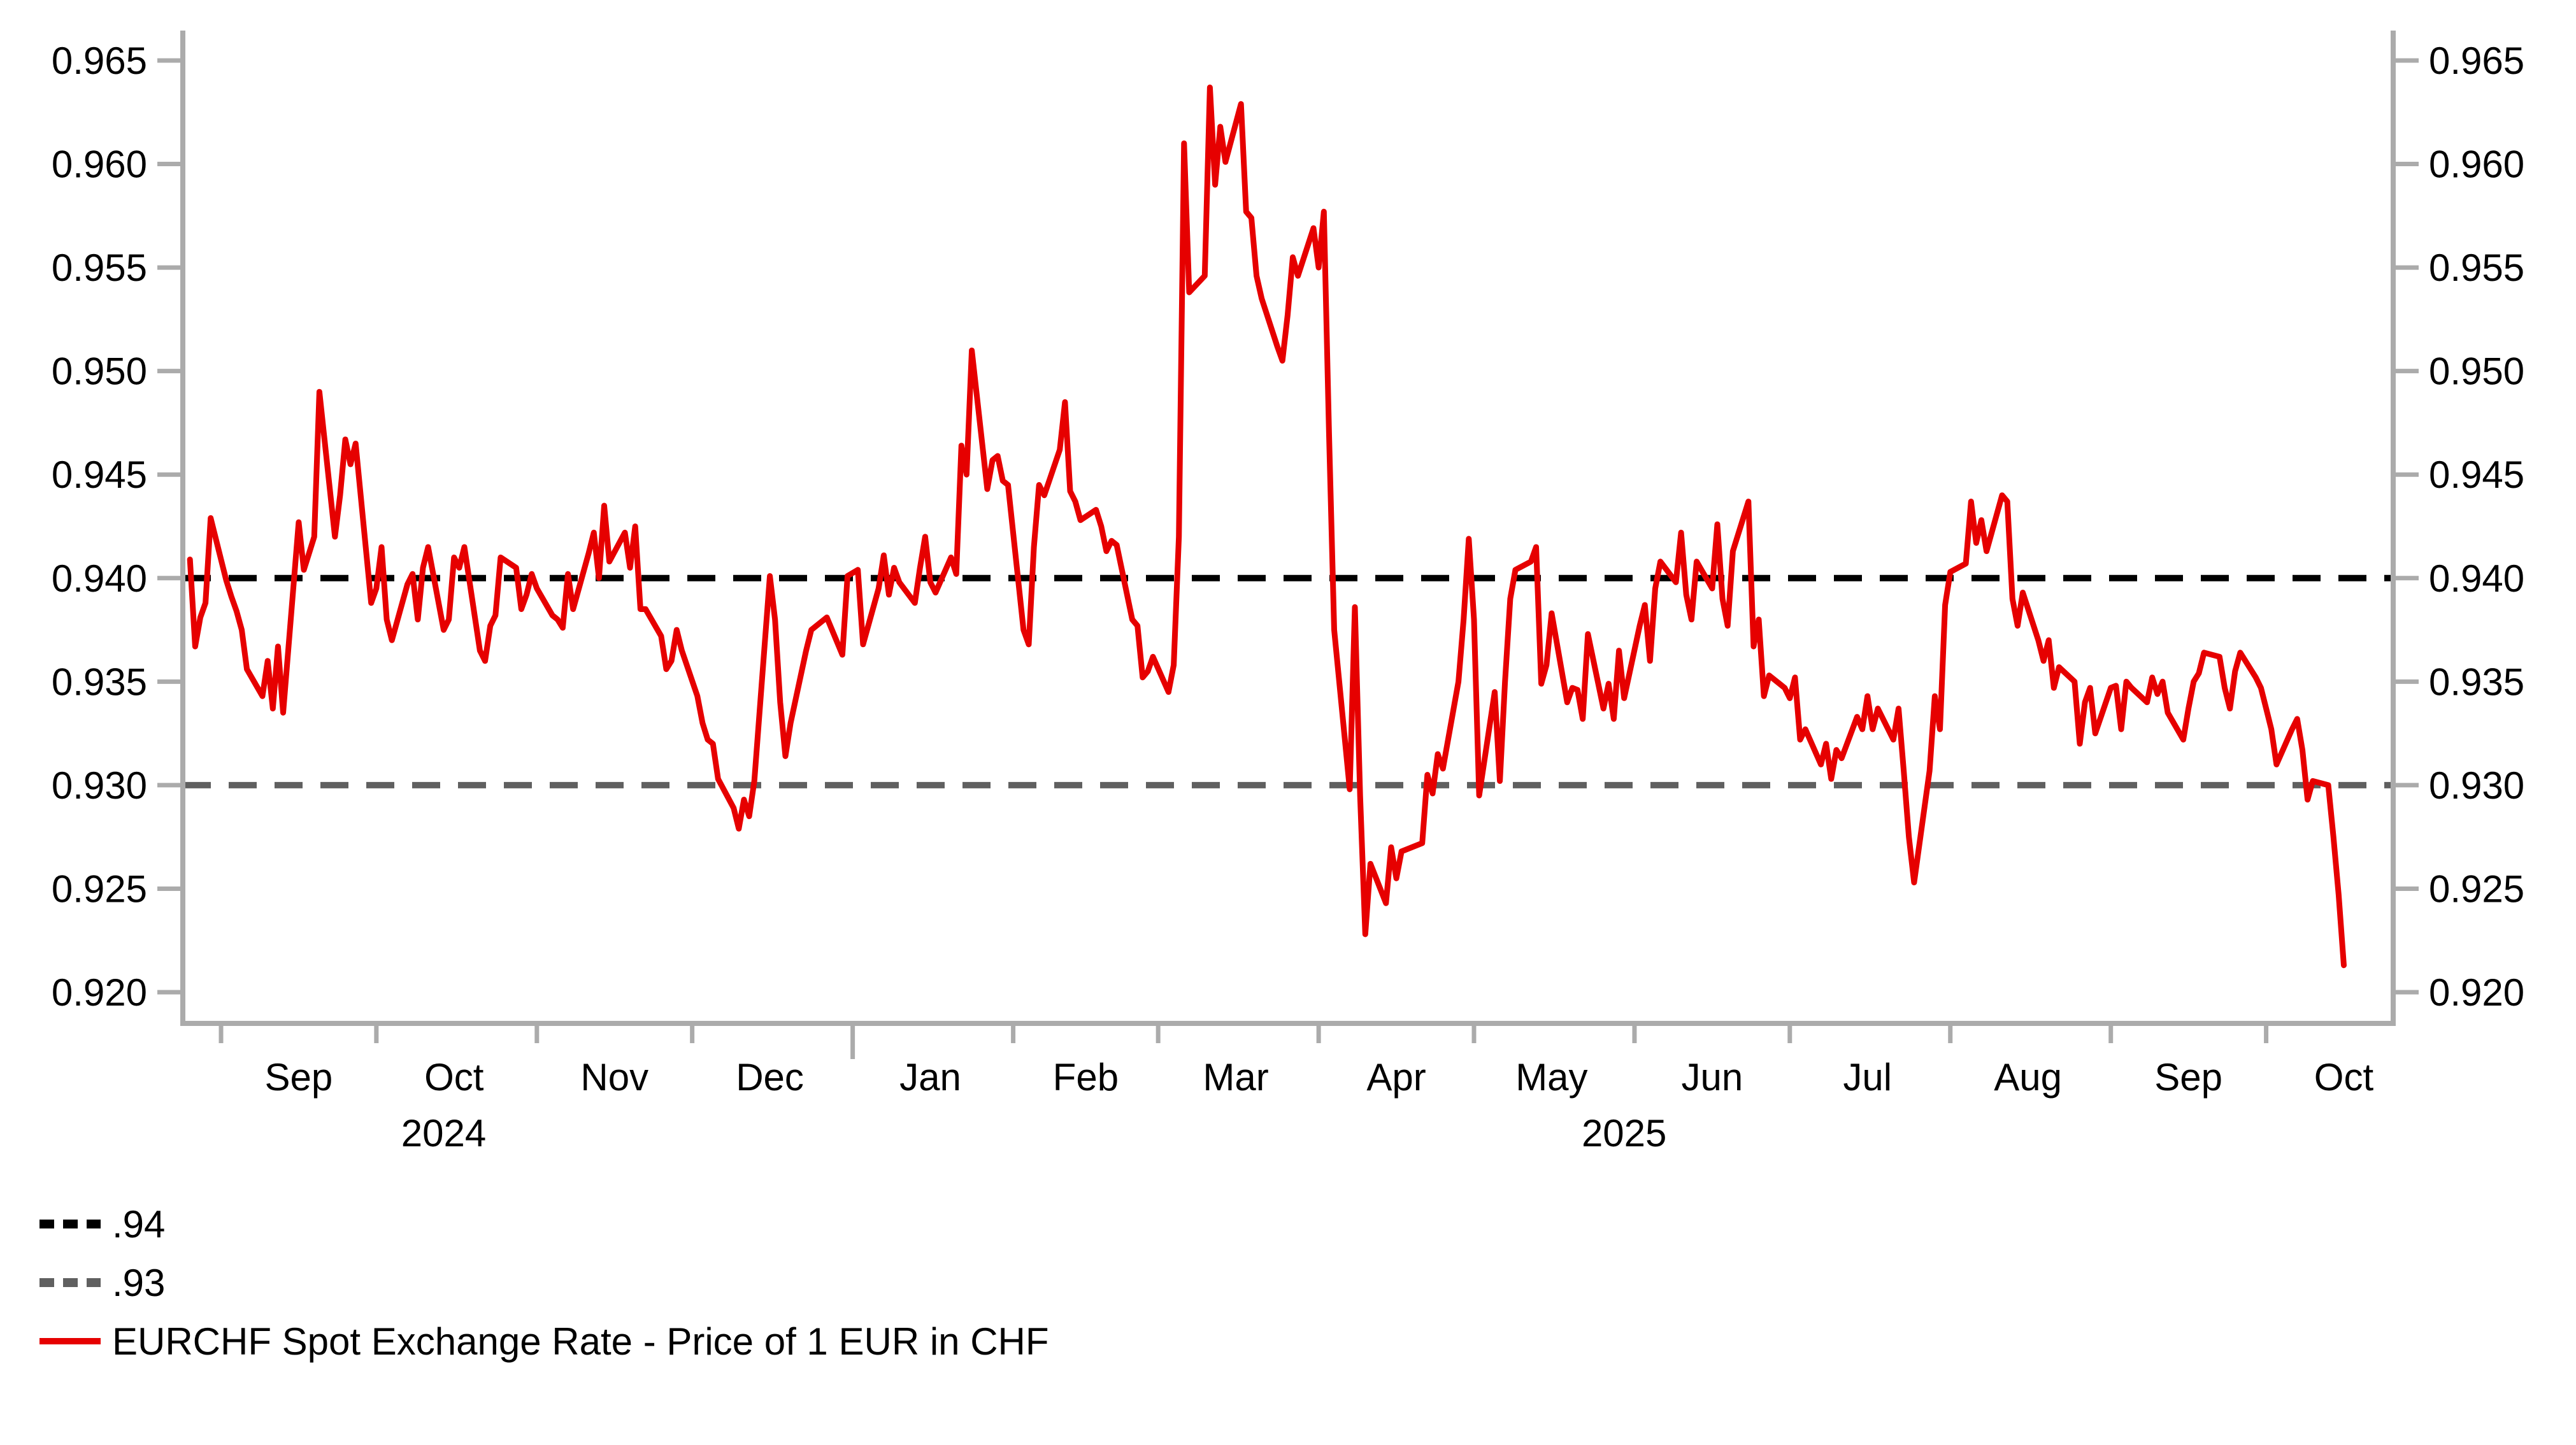 The image size is (2576, 1445). What do you see at coordinates (1624, 1133) in the screenshot?
I see `x-year-label: 2025` at bounding box center [1624, 1133].